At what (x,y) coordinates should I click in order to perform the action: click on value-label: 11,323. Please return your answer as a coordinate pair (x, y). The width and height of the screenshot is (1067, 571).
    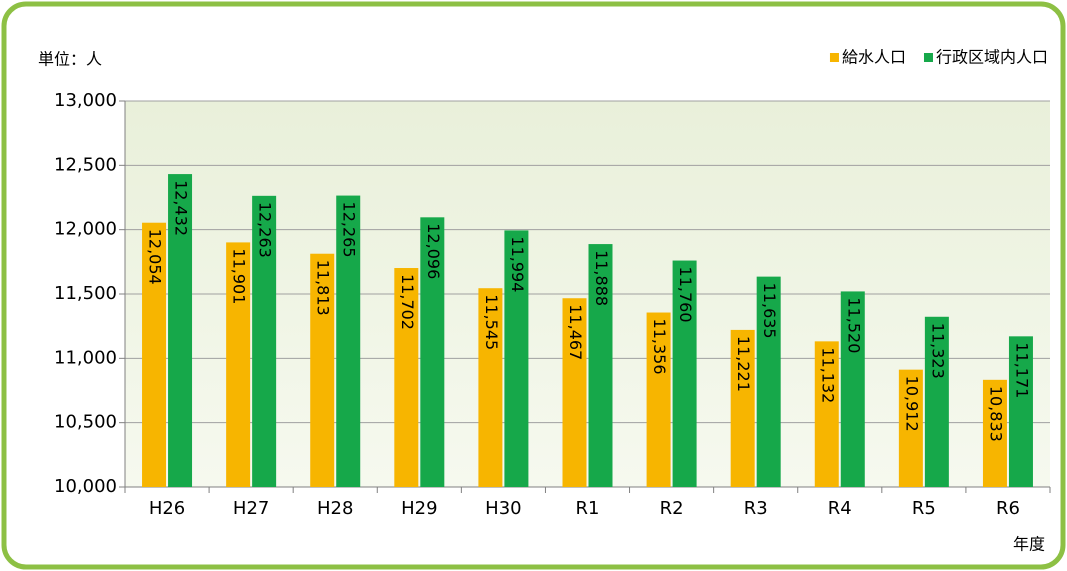
    Looking at the image, I should click on (937, 351).